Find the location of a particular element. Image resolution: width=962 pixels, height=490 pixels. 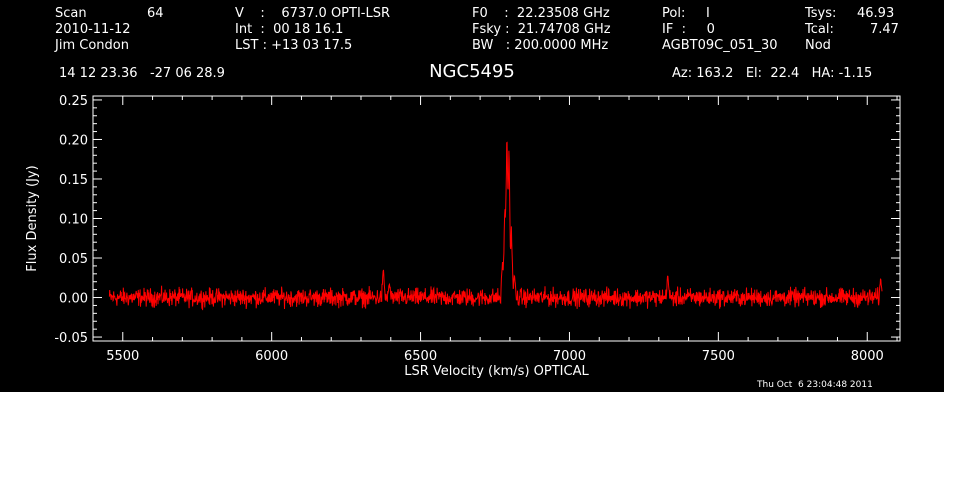

x-tick-label: 8000 is located at coordinates (867, 356).